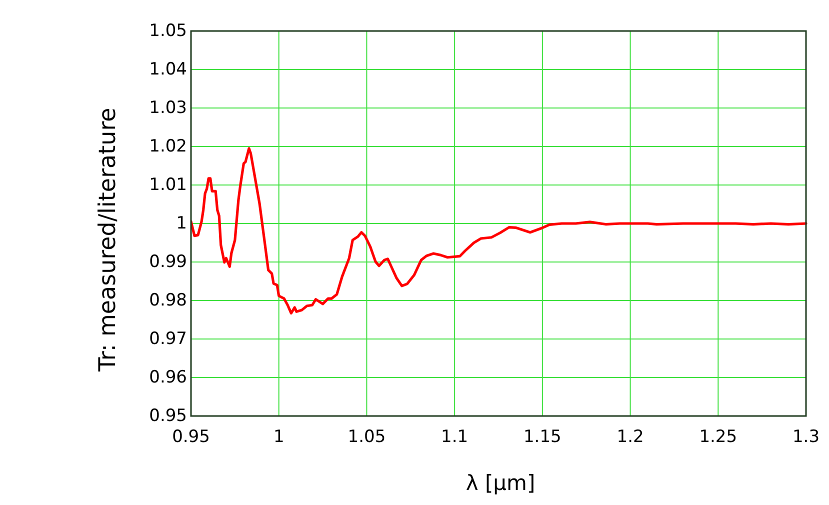 The height and width of the screenshot is (505, 829). I want to click on x-tick-label: 1.15, so click(543, 437).